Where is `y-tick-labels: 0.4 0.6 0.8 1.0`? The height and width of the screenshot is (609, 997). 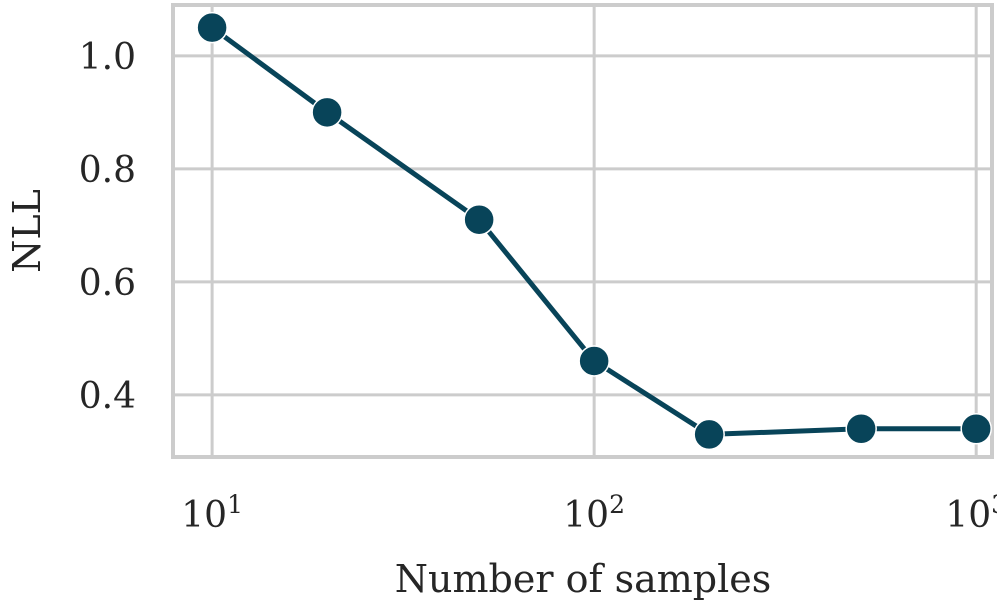 y-tick-labels: 0.4 0.6 0.8 1.0 is located at coordinates (107, 227).